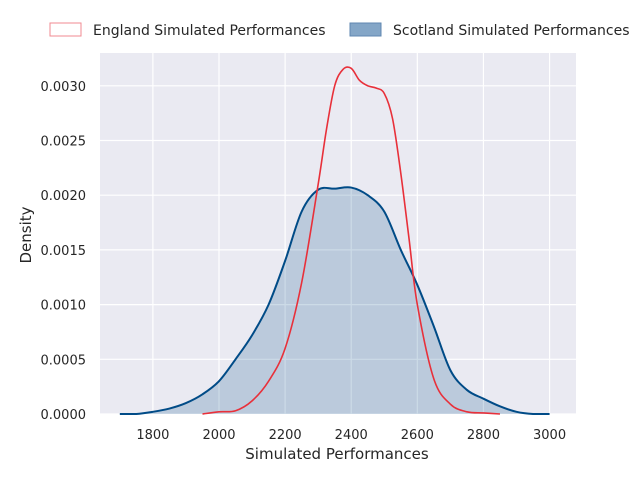 The width and height of the screenshot is (640, 480). I want to click on x-tick-label: 2600, so click(417, 435).